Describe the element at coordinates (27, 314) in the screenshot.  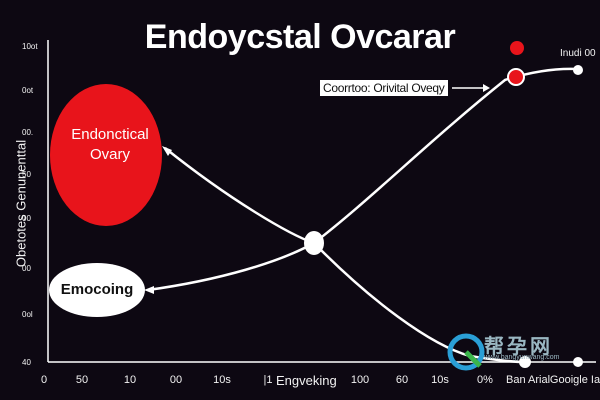
I see `y-tick: 0ol` at that location.